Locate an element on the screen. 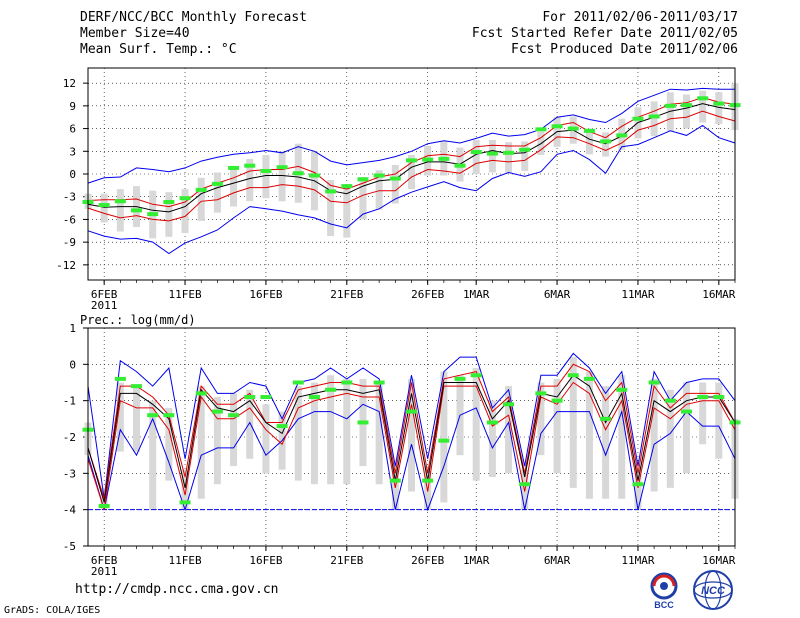  source-url: http://cmdp.ncc.cma.gov.cn is located at coordinates (177, 589).